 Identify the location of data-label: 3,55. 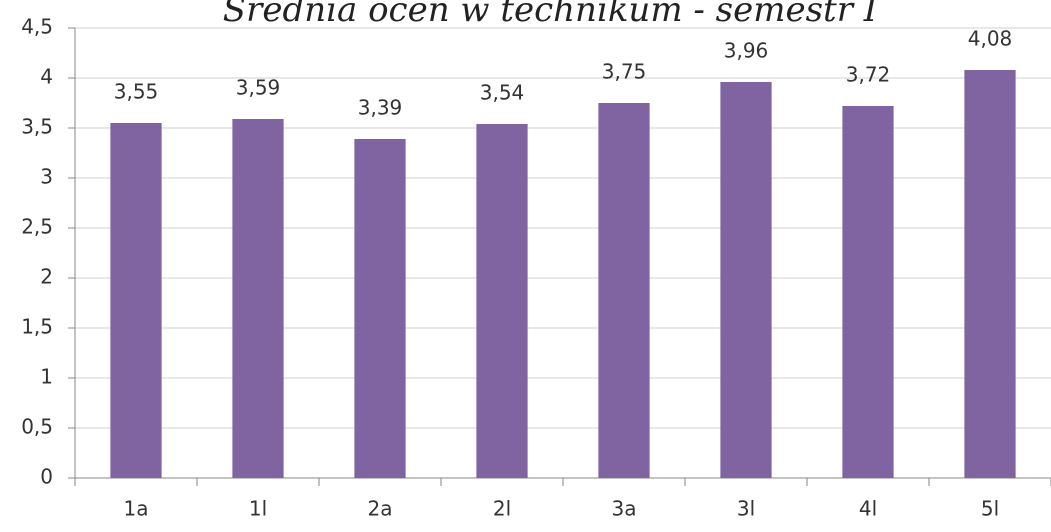
(136, 92).